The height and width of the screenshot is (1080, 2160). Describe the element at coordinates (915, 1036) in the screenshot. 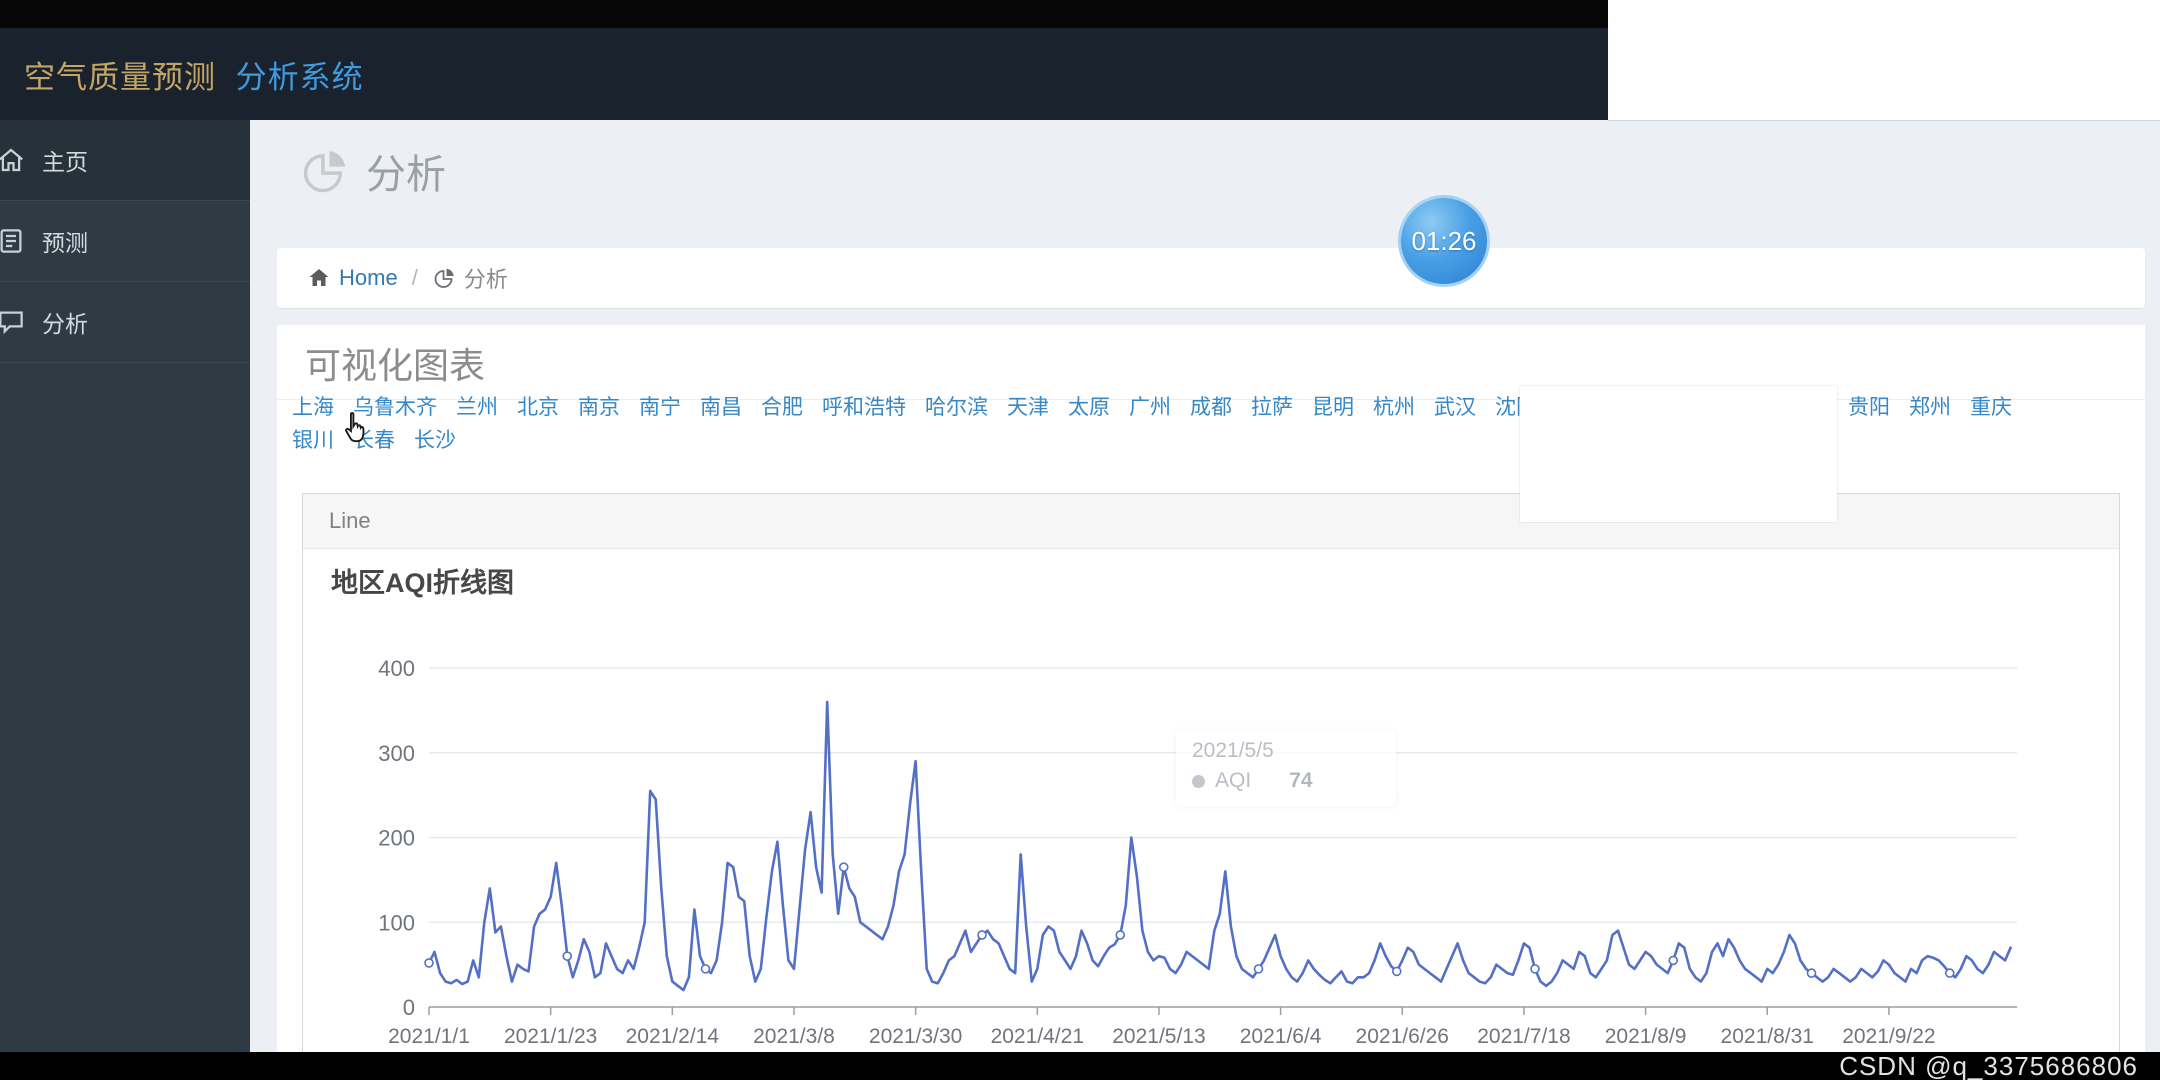

I see `svg-text: 2021/3/30` at that location.